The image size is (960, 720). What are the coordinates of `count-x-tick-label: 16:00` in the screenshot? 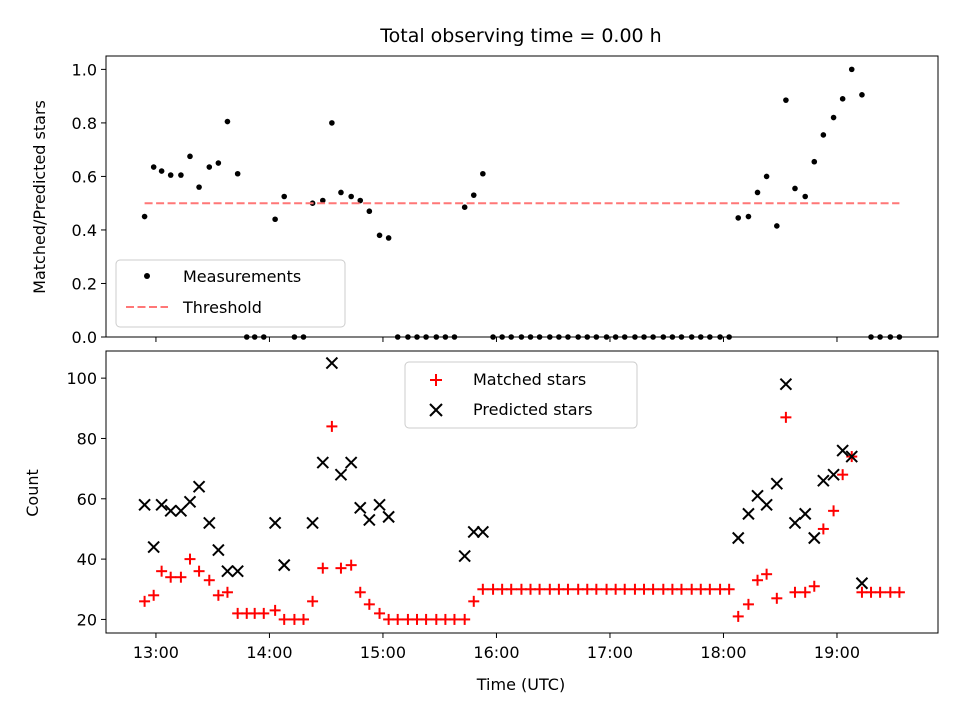 It's located at (496, 652).